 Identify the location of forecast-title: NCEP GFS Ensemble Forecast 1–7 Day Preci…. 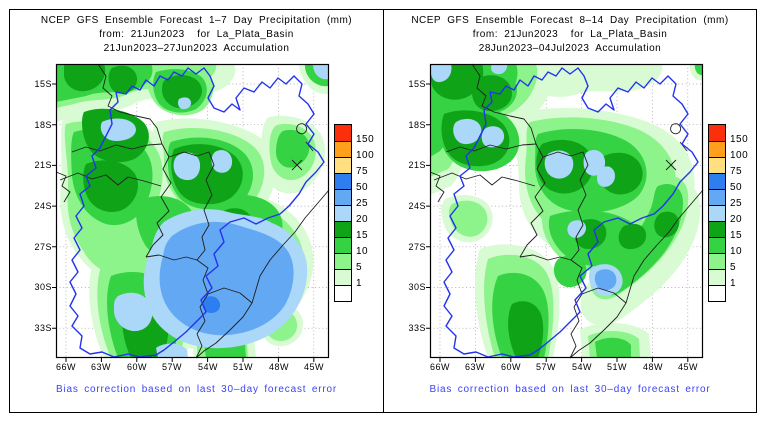
(196, 20).